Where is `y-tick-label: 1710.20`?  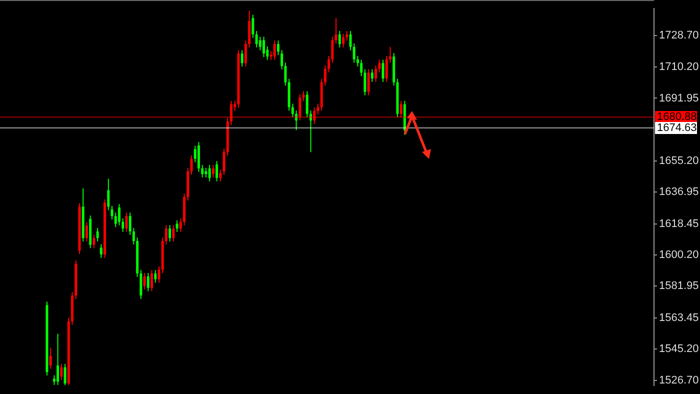 y-tick-label: 1710.20 is located at coordinates (679, 67).